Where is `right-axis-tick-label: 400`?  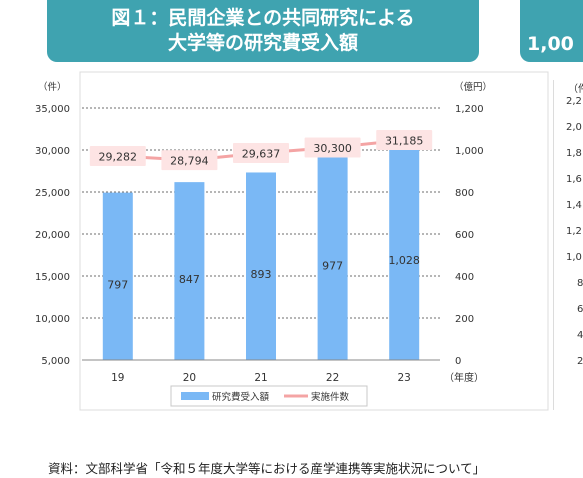 right-axis-tick-label: 400 is located at coordinates (464, 277).